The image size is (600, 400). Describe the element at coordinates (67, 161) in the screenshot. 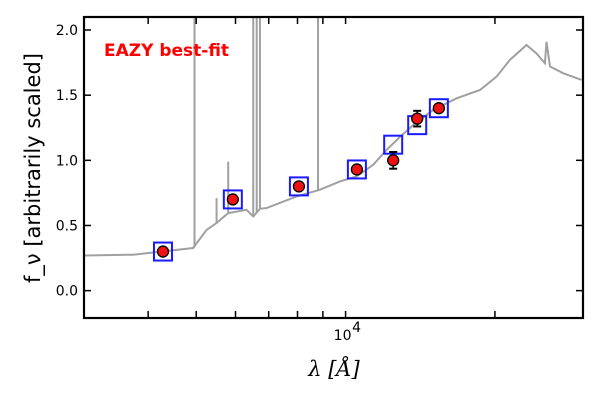

I see `y-tick-label: 1.0` at that location.